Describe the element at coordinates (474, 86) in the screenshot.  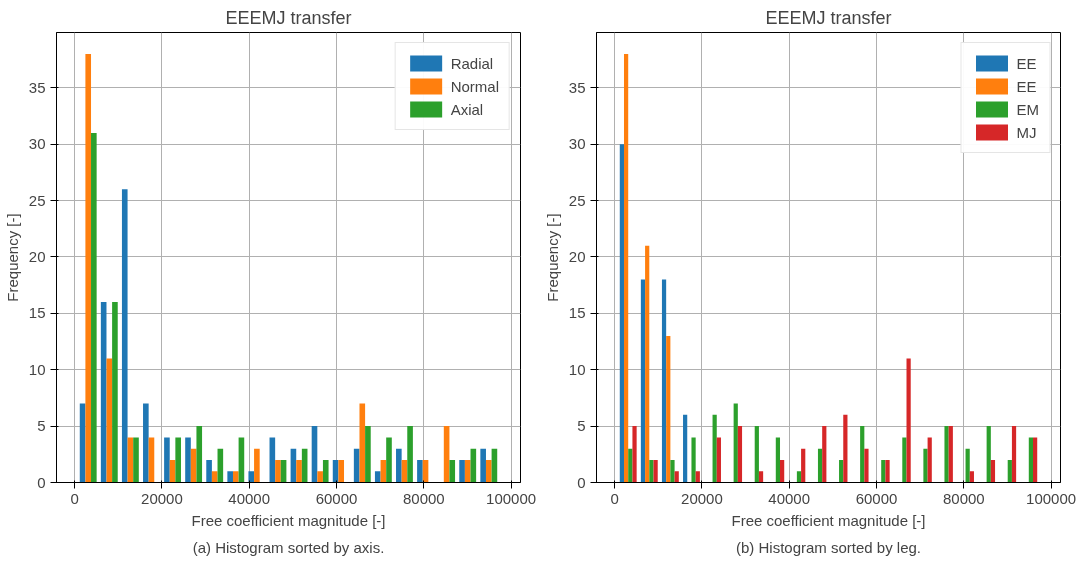
I see `legend-label: Normal` at that location.